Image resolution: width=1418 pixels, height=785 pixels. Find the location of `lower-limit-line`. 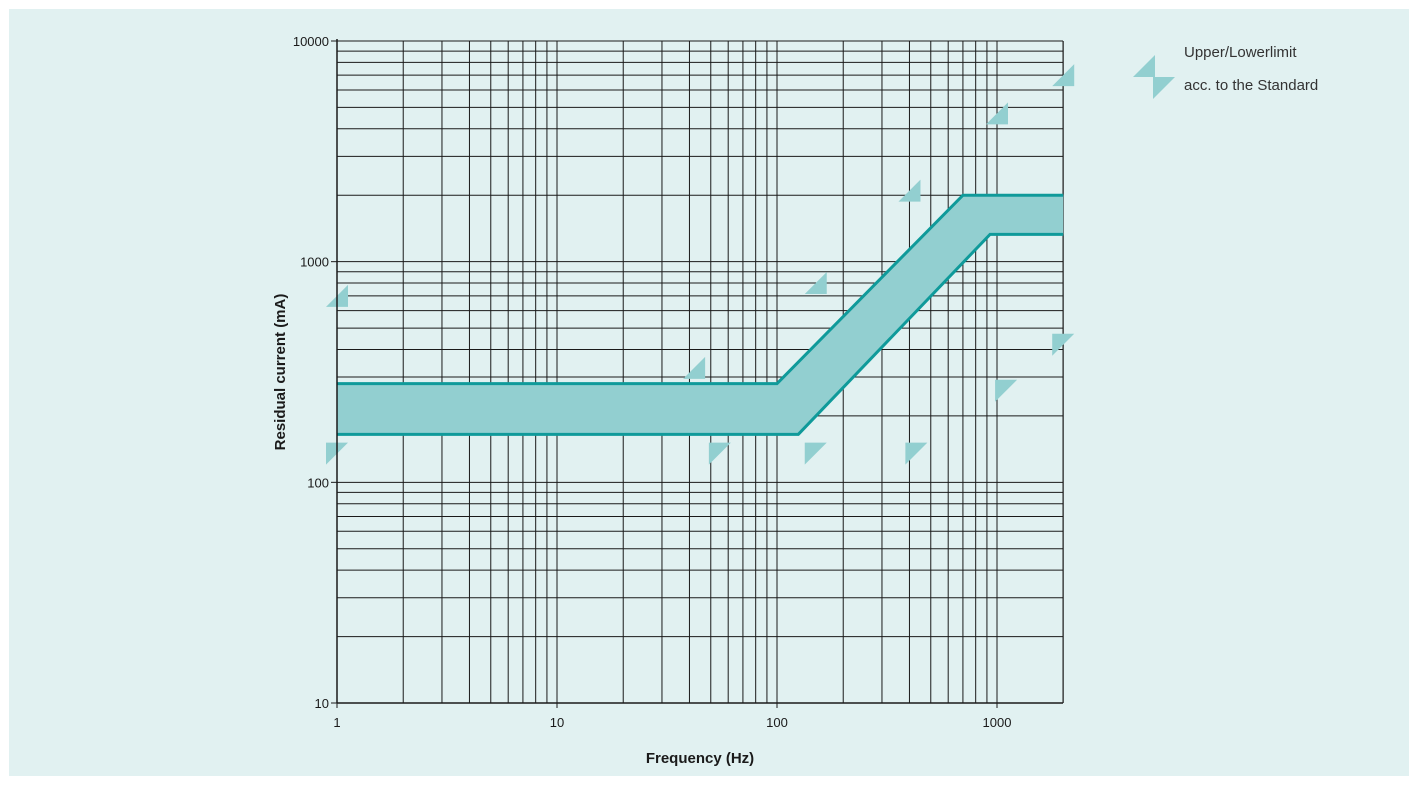

lower-limit-line is located at coordinates (700, 334).